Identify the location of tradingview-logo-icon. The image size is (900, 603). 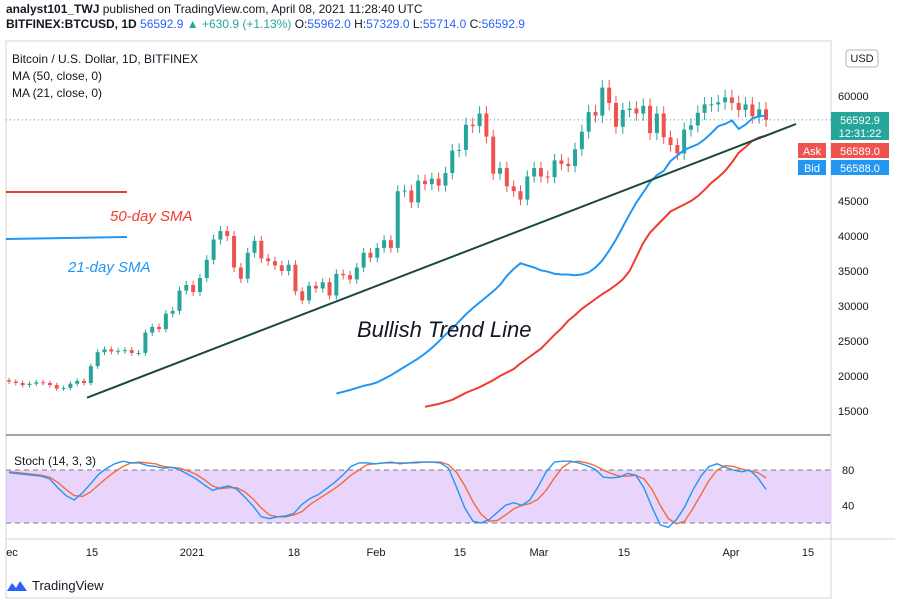
(17, 585).